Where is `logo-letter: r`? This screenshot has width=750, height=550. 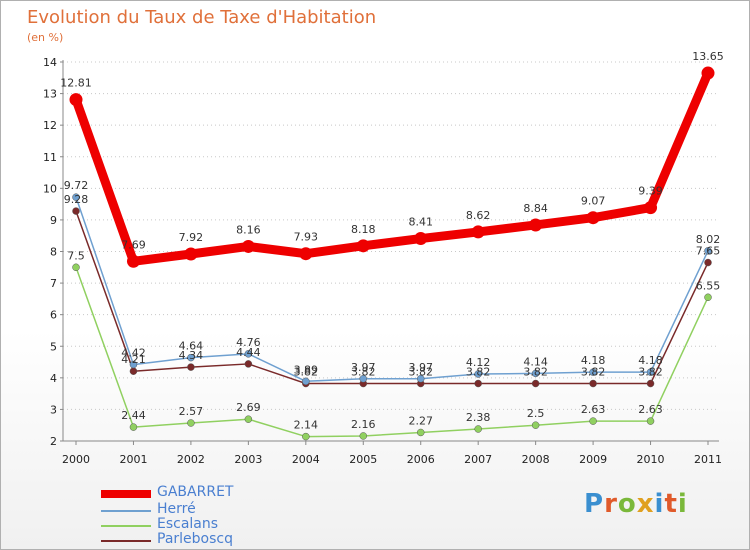
logo-letter: r is located at coordinates (611, 504).